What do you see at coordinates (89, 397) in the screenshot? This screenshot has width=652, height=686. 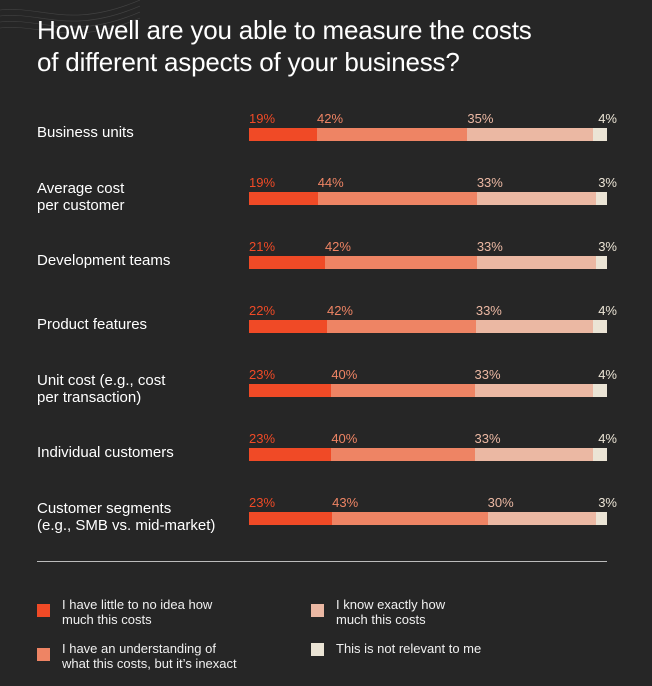 I see `category-label-line: per transaction)` at bounding box center [89, 397].